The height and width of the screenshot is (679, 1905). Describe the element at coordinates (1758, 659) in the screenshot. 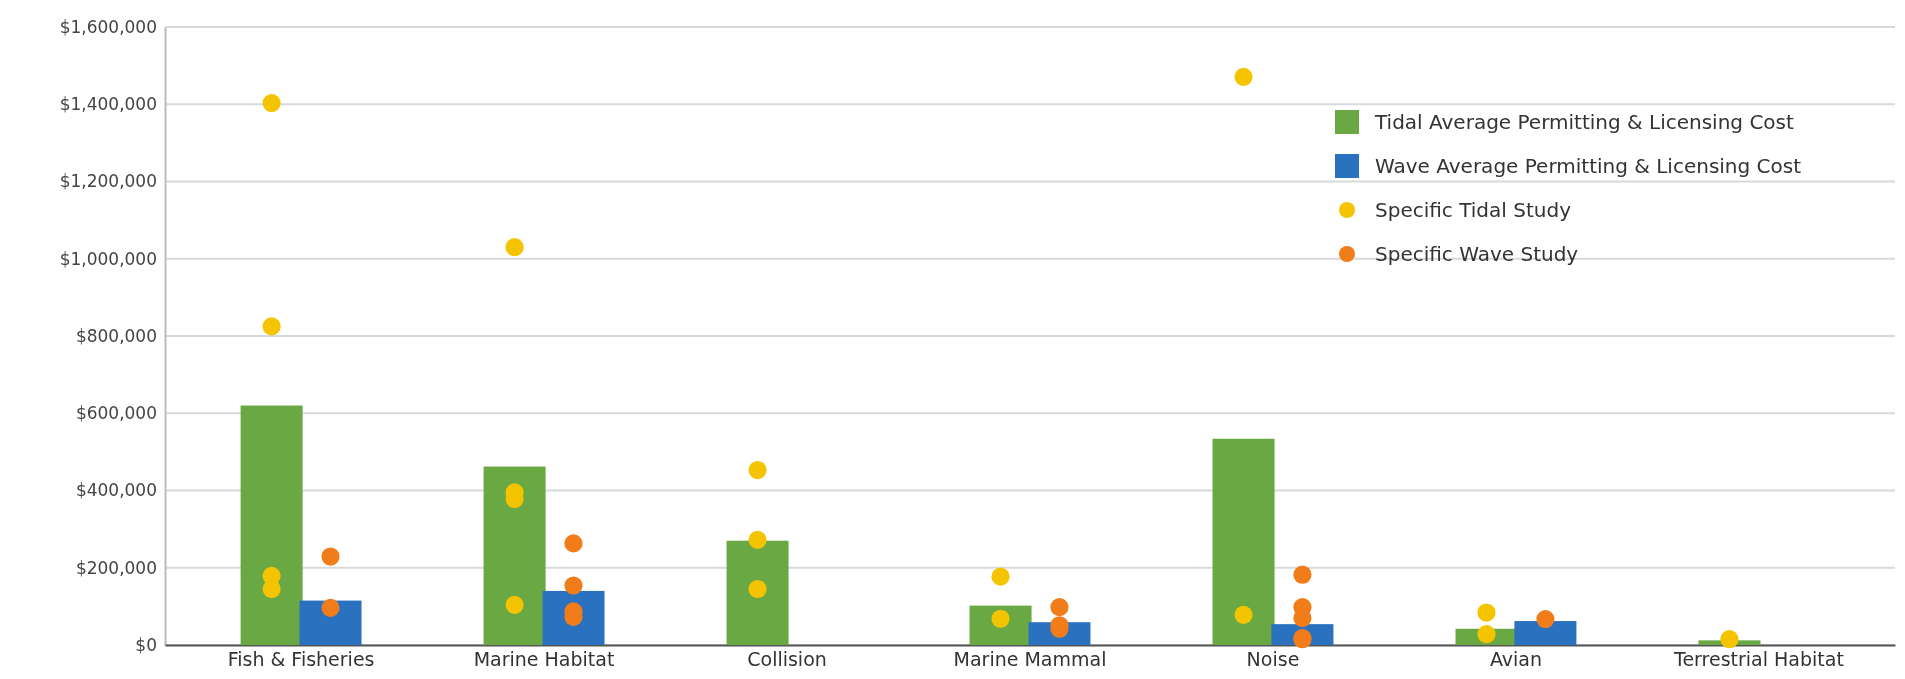

I see `x-tick-label: Terrestrial Habitat` at that location.